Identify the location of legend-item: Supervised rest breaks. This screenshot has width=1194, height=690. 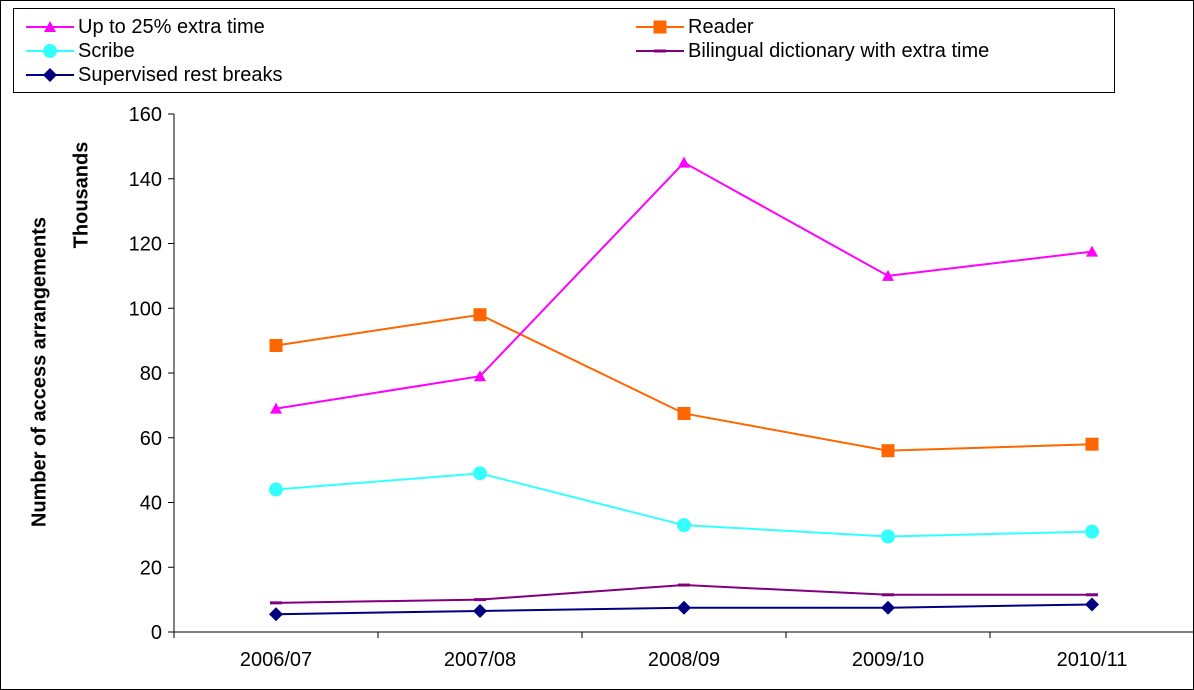
(153, 75).